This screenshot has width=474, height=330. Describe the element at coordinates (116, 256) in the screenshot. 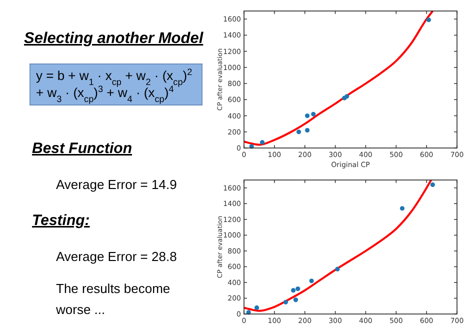

I see `text: Average Error = 28.8` at that location.